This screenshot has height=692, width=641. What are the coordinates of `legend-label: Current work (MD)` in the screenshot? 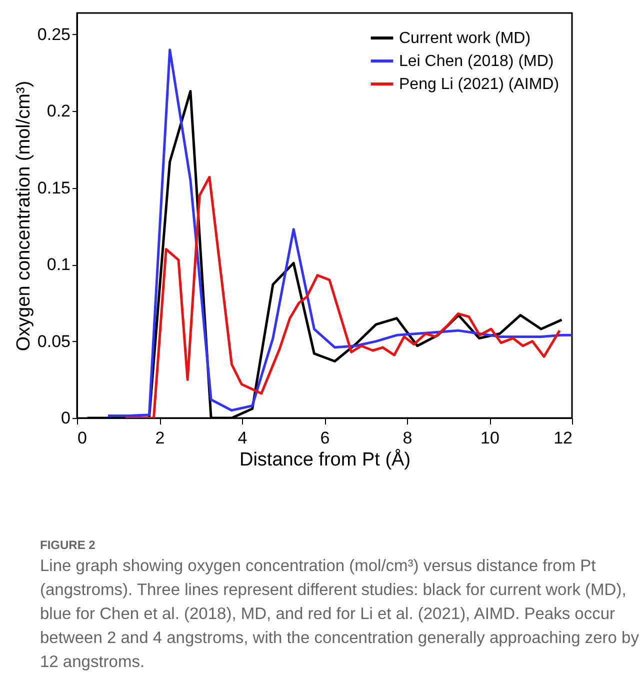 It's located at (465, 38).